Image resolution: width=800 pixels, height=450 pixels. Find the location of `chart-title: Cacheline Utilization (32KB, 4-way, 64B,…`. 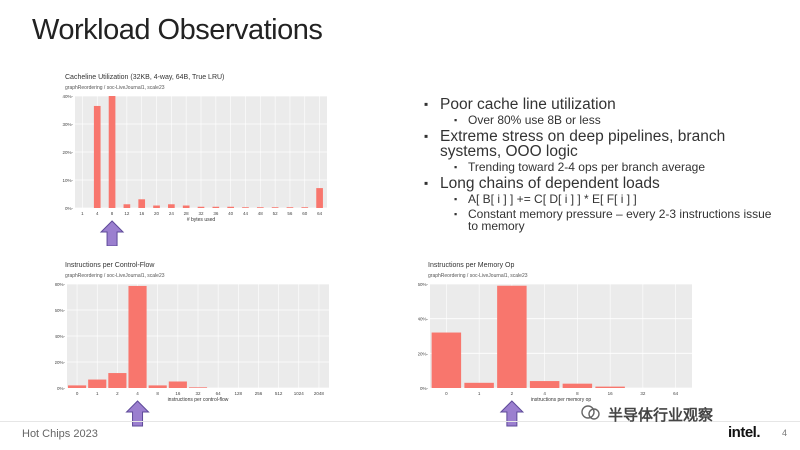

chart-title: Cacheline Utilization (32KB, 4-way, 64B,… is located at coordinates (145, 77).